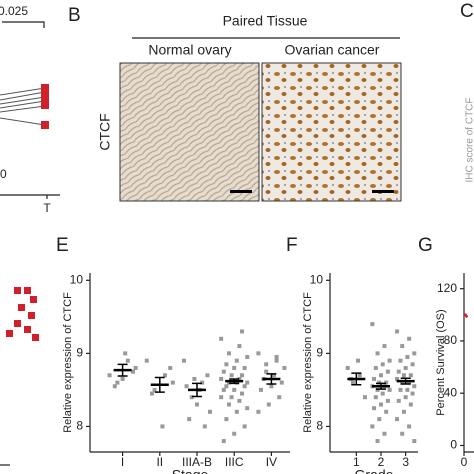 This screenshot has height=474, width=474. What do you see at coordinates (292, 245) in the screenshot?
I see `panel-label: F` at bounding box center [292, 245].